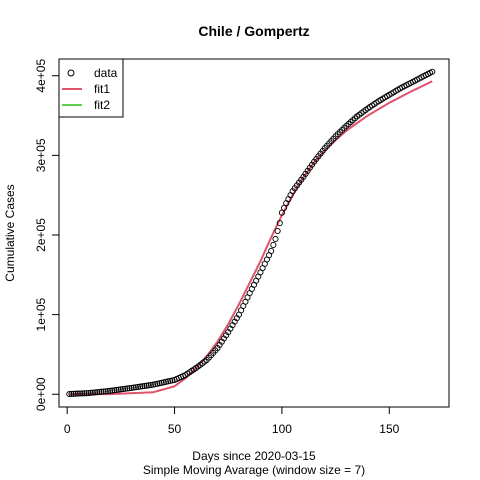 The height and width of the screenshot is (480, 480). What do you see at coordinates (41, 394) in the screenshot?
I see `y-tick-label: 0e+00` at bounding box center [41, 394].